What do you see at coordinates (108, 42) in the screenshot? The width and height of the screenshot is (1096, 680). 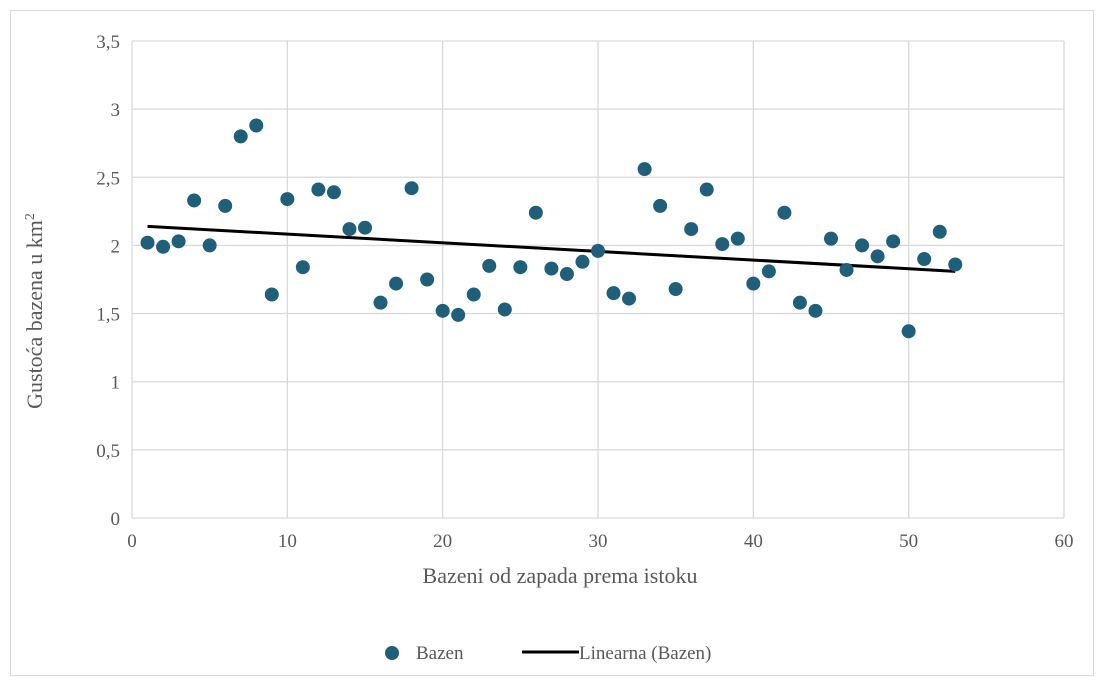 I see `y-tick-label: 3,5` at bounding box center [108, 42].